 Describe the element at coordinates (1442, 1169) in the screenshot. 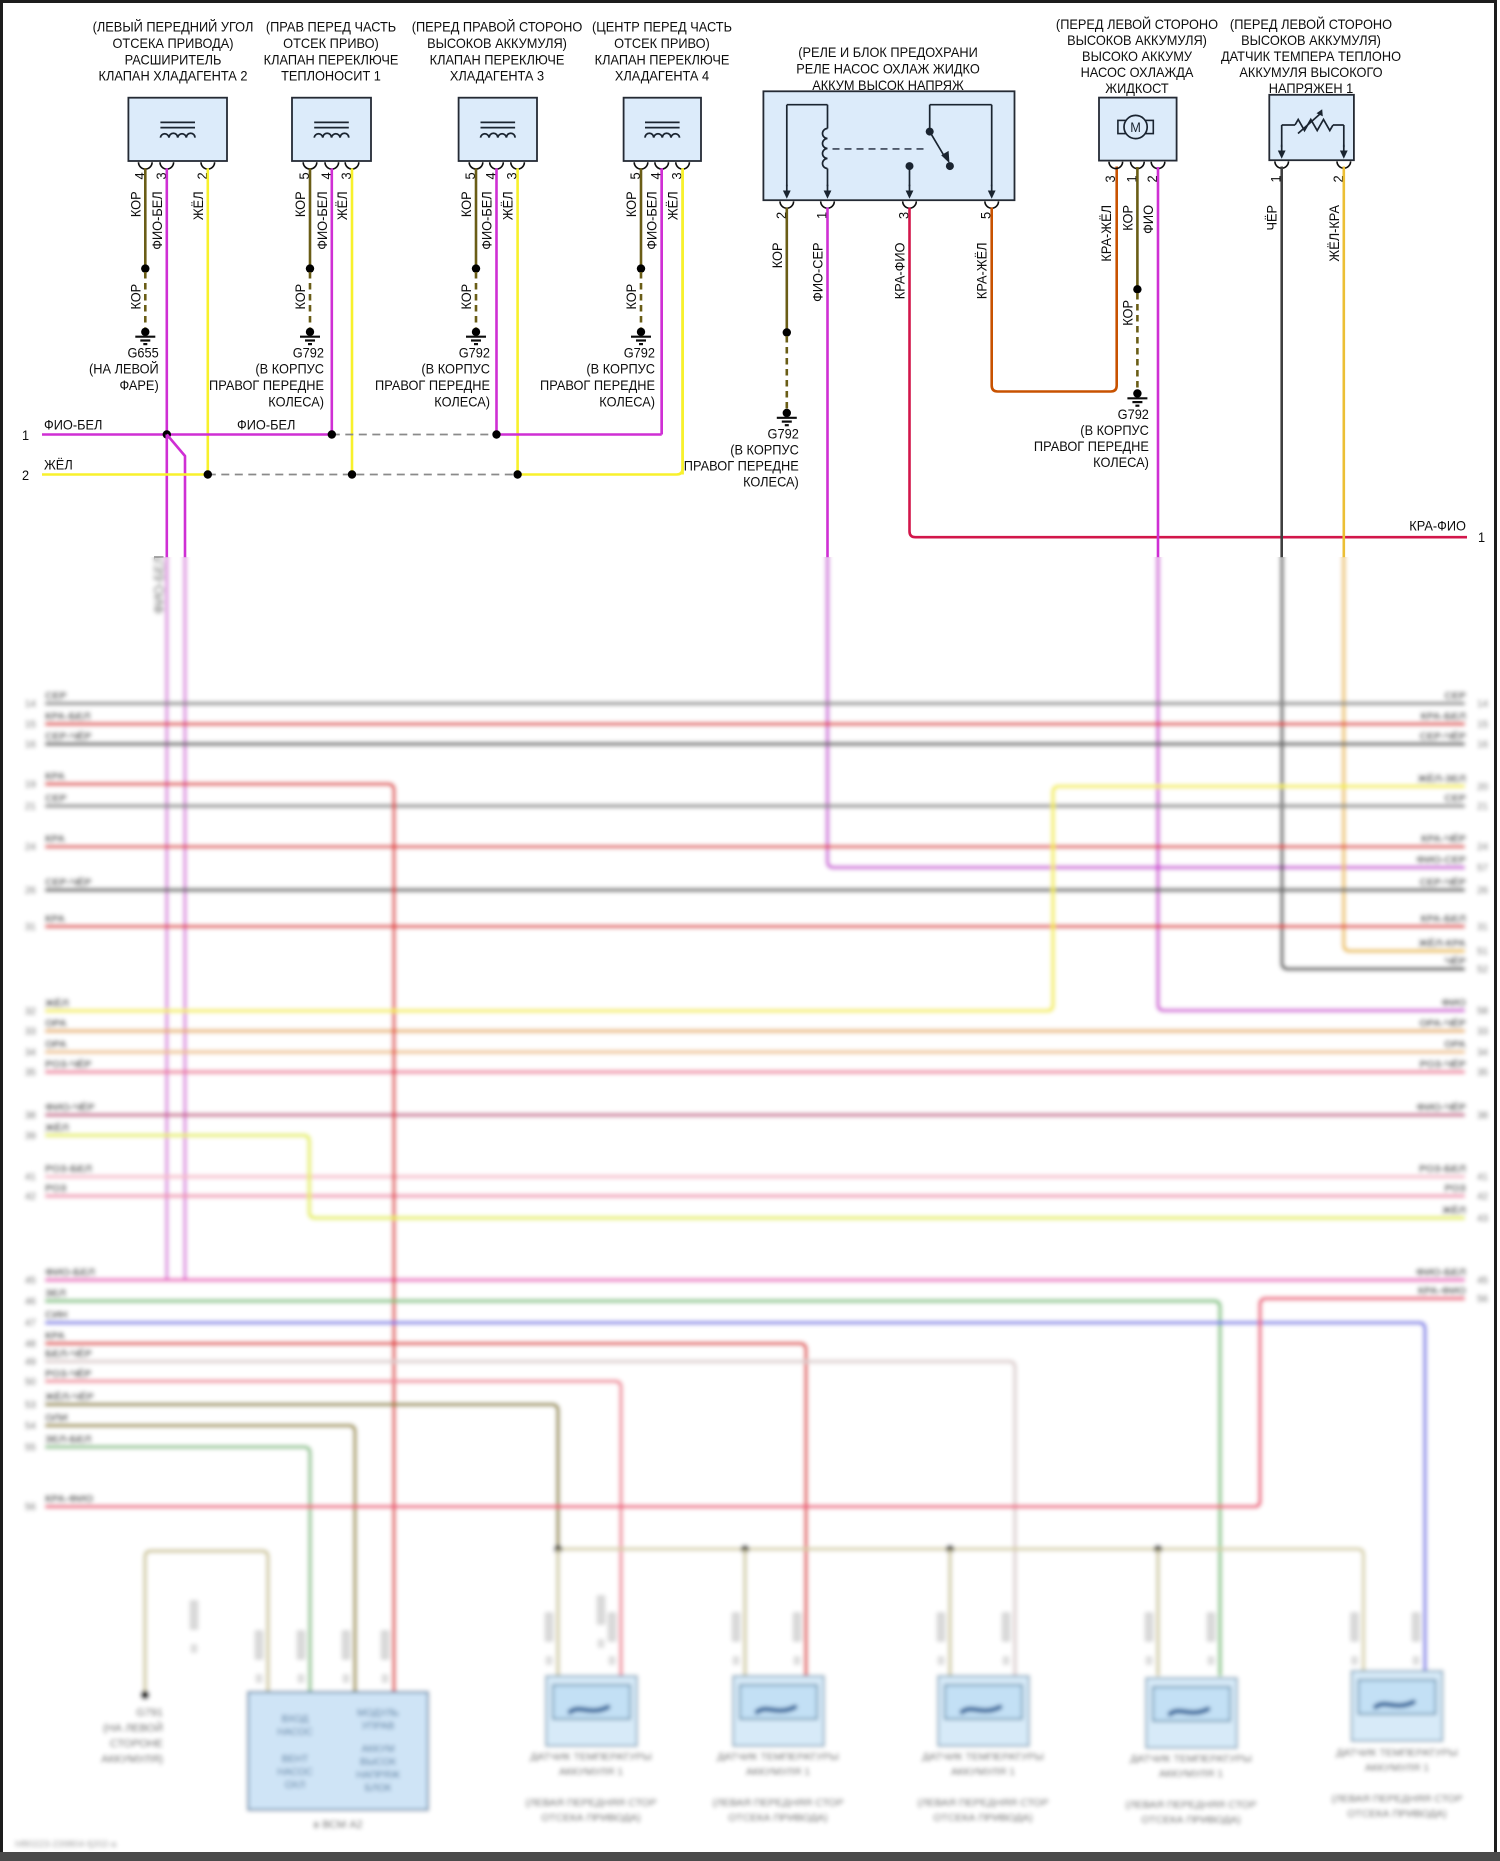

I see `svg-text: РОЗ-БЕЛ` at that location.